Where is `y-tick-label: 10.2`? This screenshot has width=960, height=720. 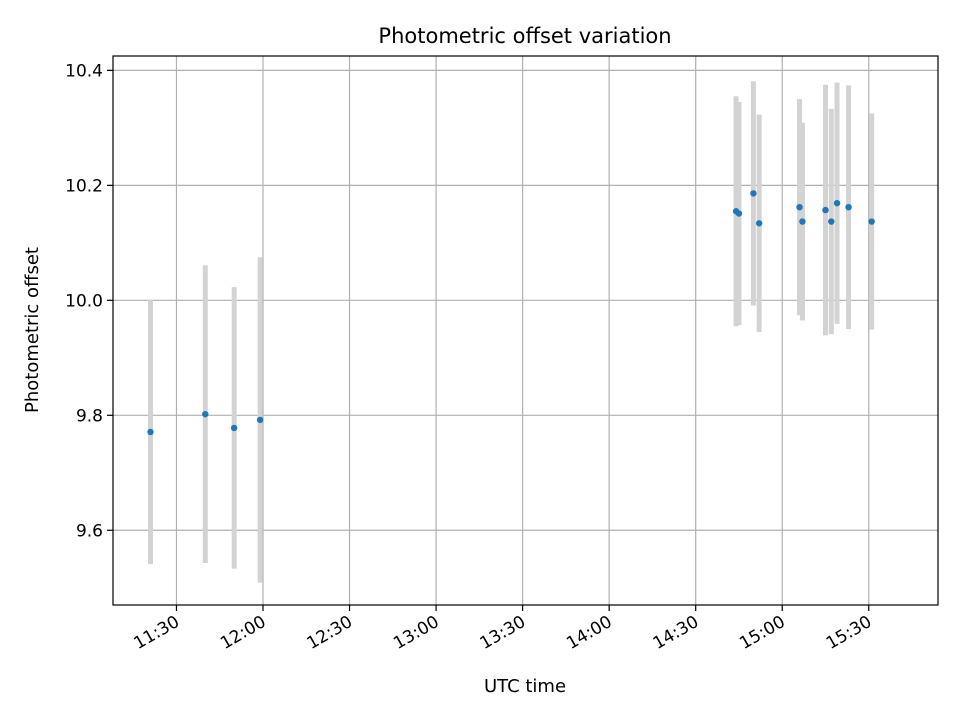 y-tick-label: 10.2 is located at coordinates (84, 186).